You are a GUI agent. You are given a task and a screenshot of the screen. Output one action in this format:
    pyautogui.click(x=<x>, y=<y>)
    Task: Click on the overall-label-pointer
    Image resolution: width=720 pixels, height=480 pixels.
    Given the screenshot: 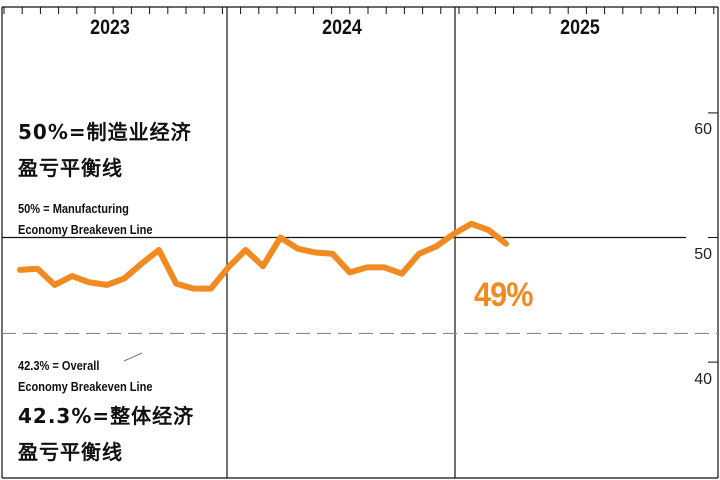 What is the action you would take?
    pyautogui.click(x=133, y=357)
    